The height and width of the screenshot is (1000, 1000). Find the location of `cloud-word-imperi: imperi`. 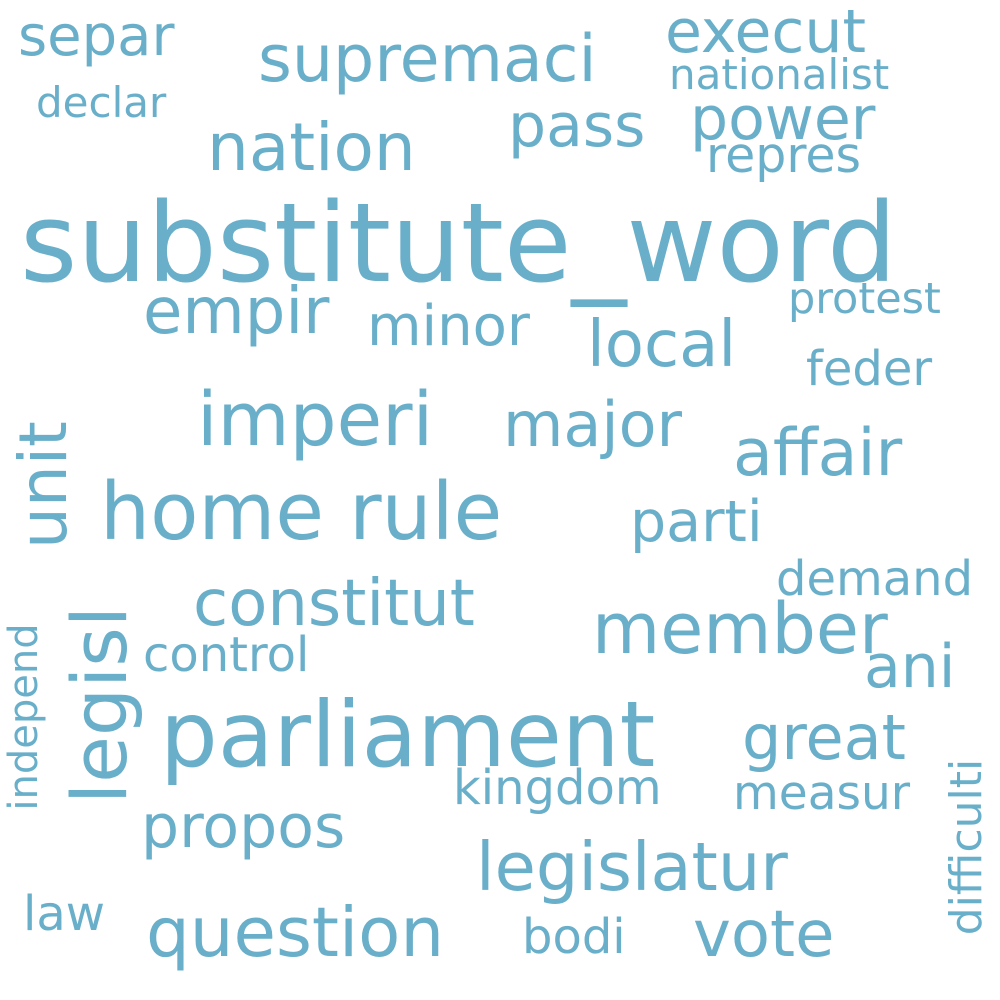

cloud-word-imperi: imperi is located at coordinates (315, 420).